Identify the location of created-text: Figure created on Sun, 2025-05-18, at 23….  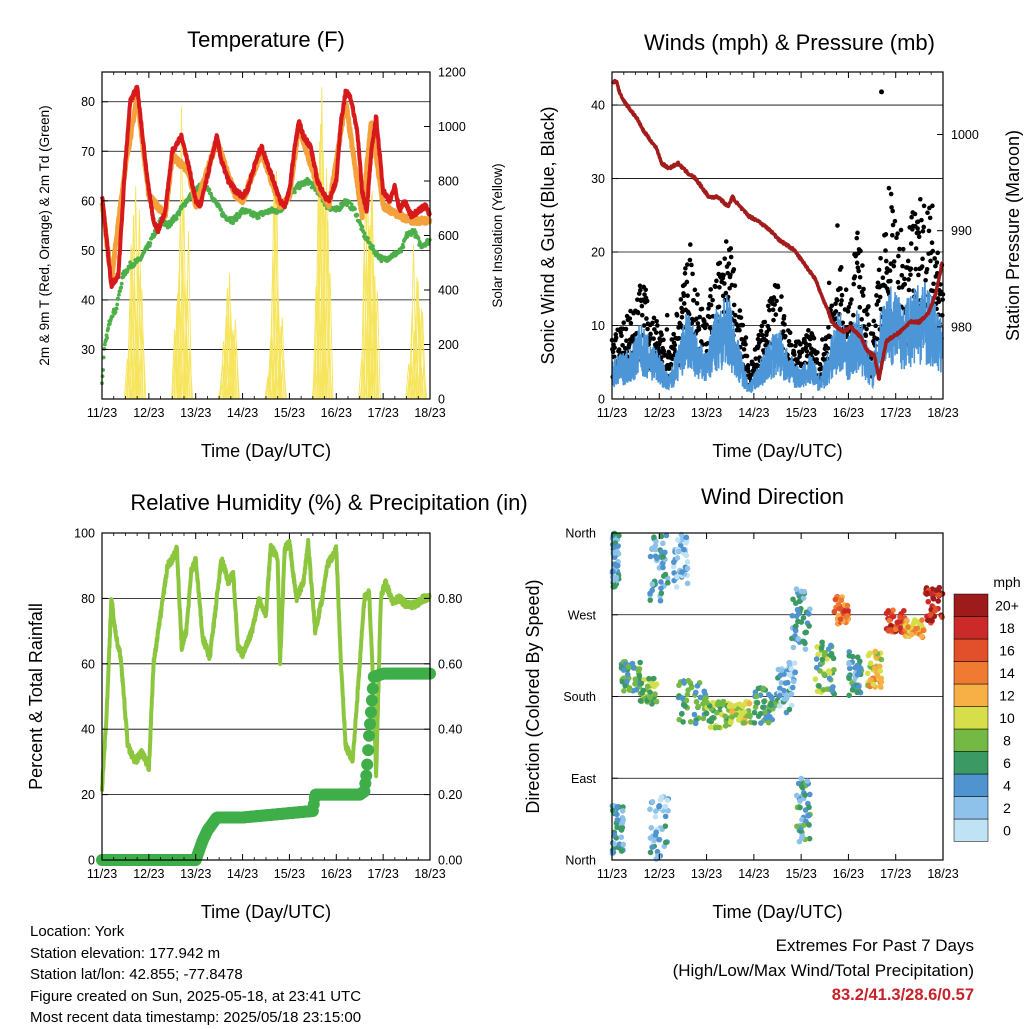
(196, 996).